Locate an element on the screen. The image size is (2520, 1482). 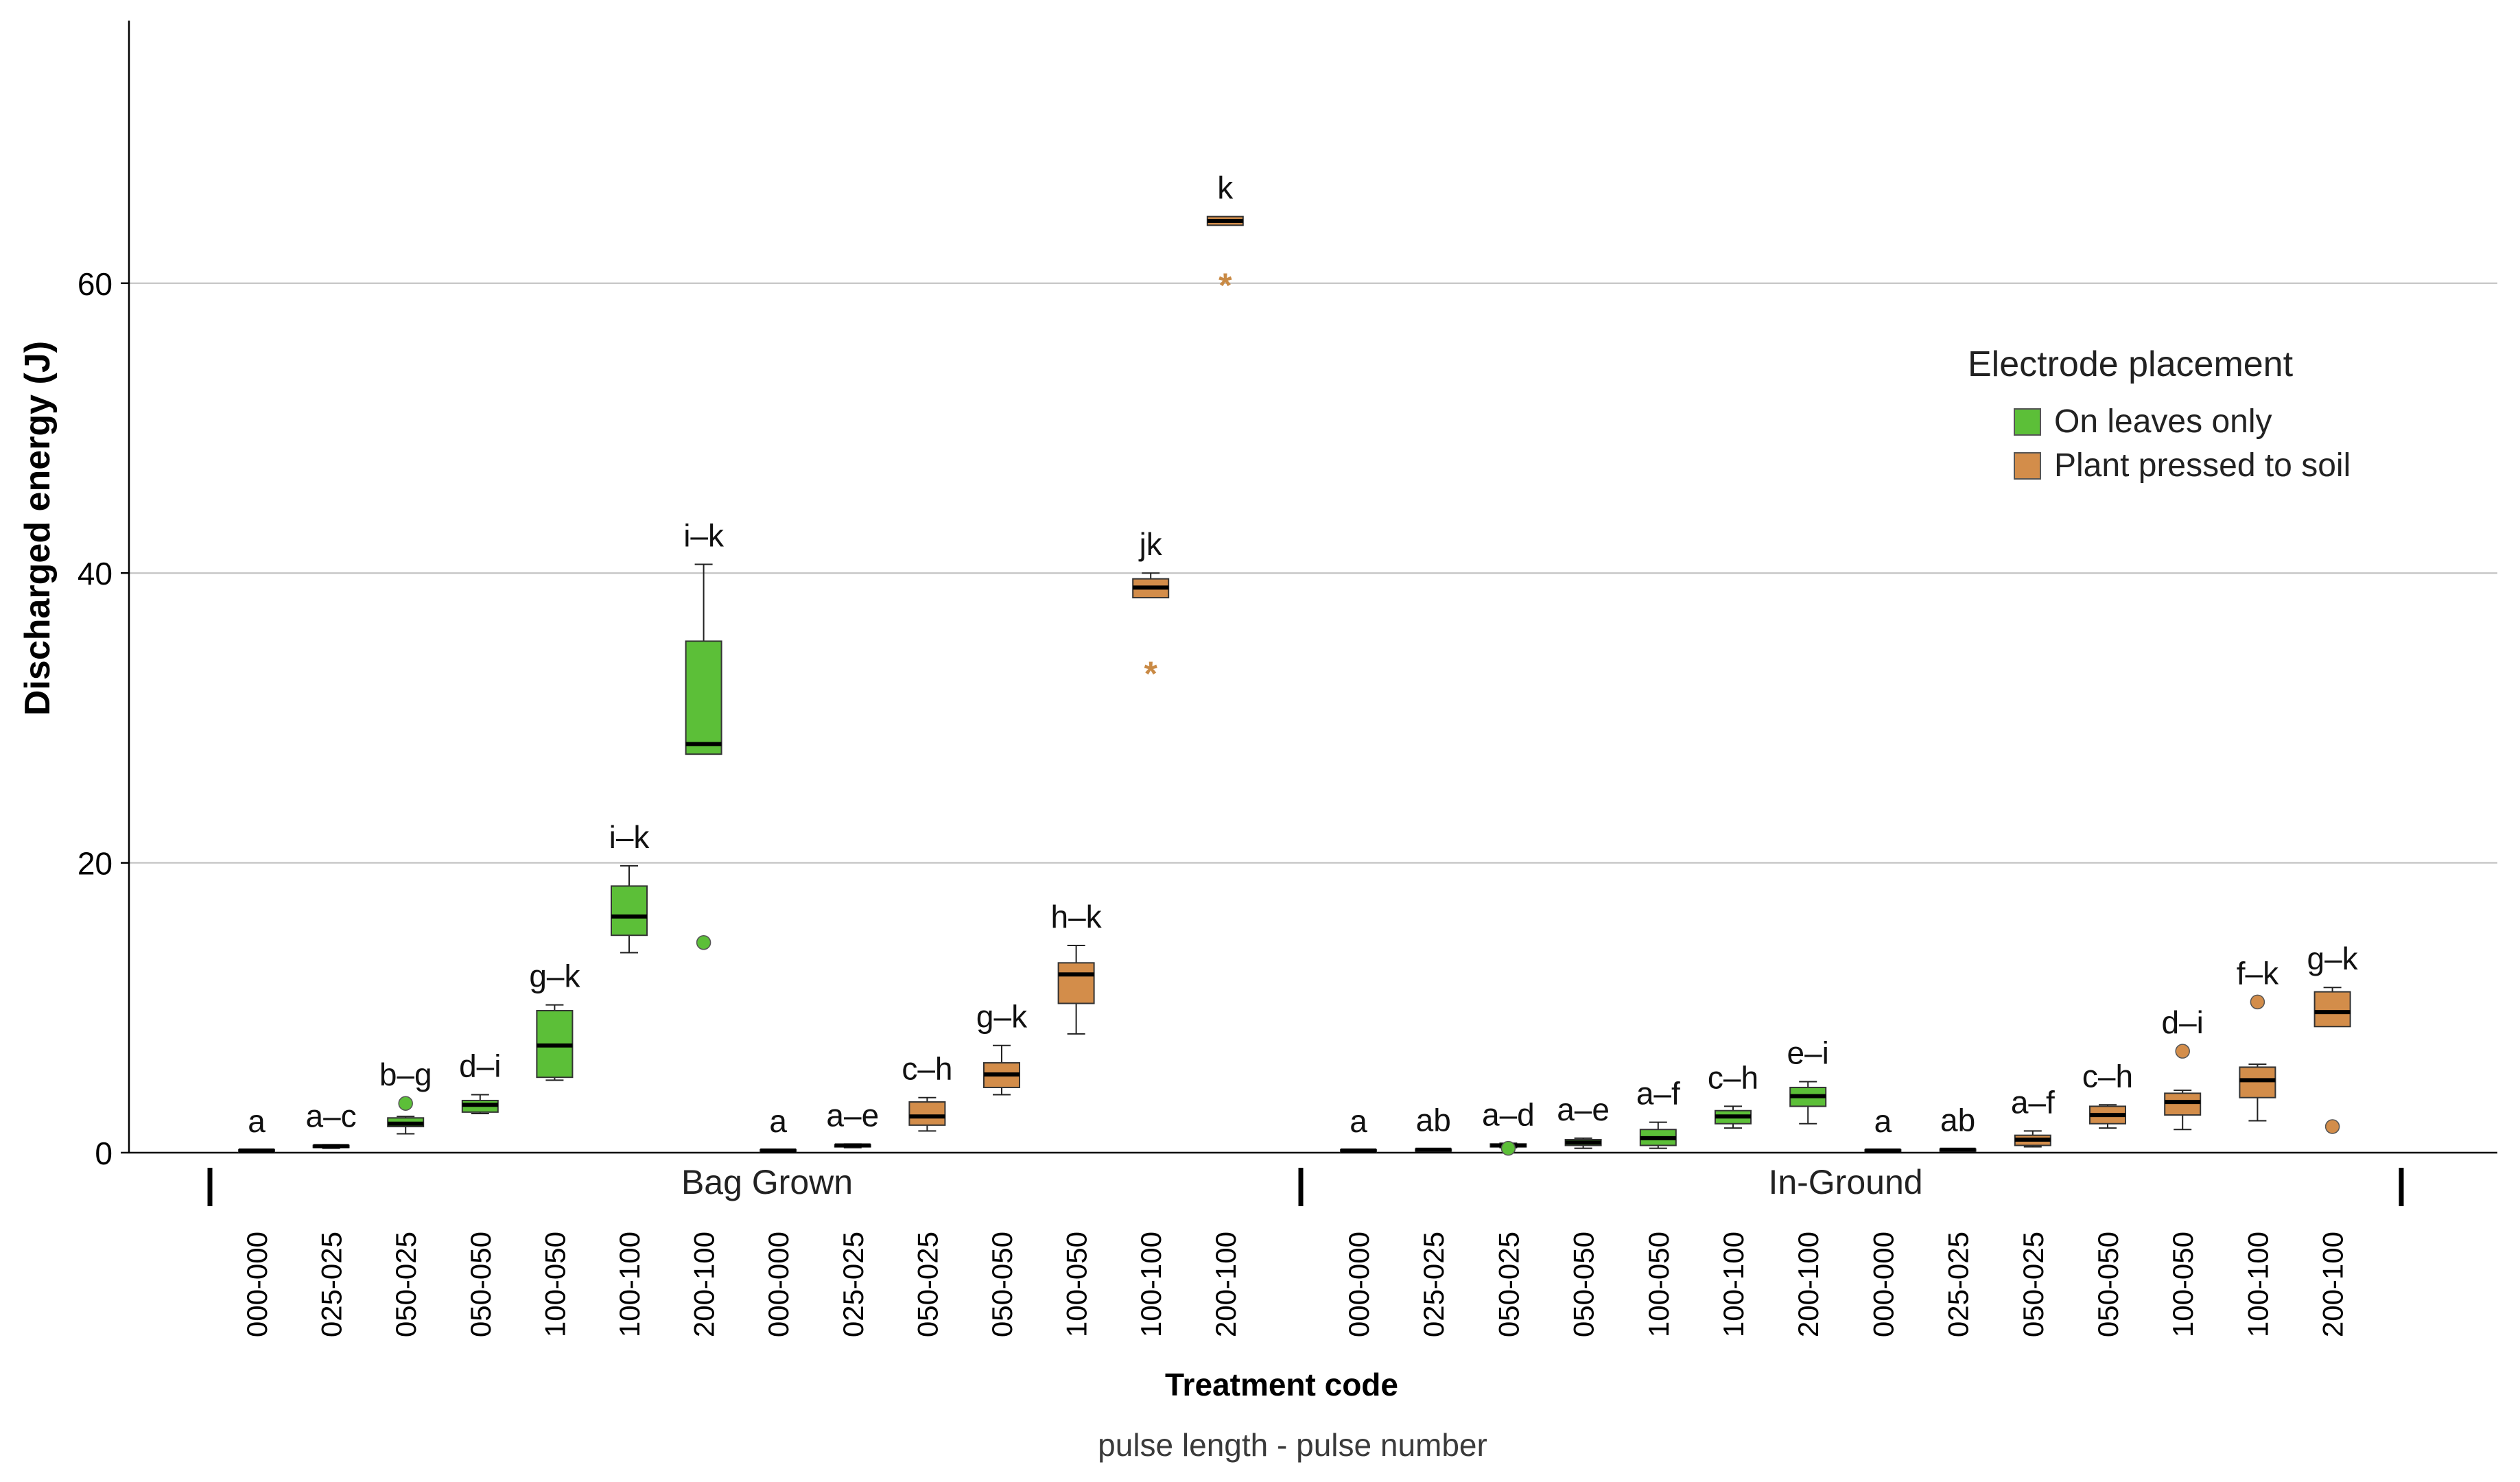
box-bag-grown-leaves-000-000: a is located at coordinates (256, 1128).